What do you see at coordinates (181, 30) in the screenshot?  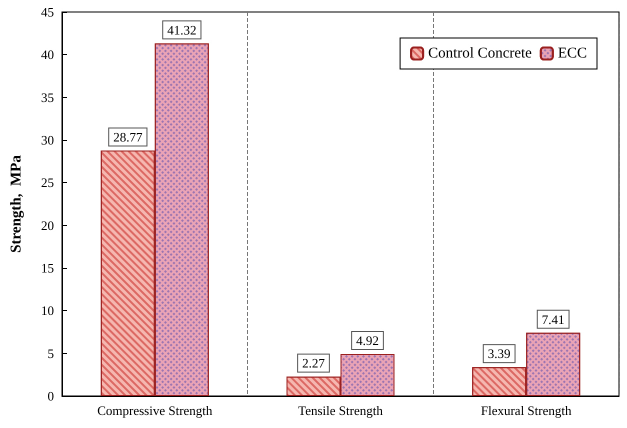 I see `data-label: 41.32` at bounding box center [181, 30].